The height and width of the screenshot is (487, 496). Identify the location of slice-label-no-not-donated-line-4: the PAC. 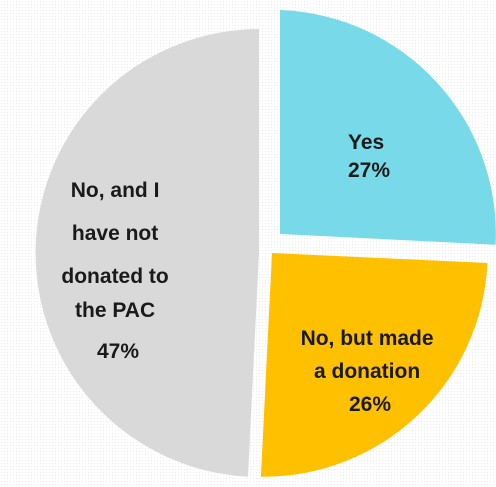
(115, 310).